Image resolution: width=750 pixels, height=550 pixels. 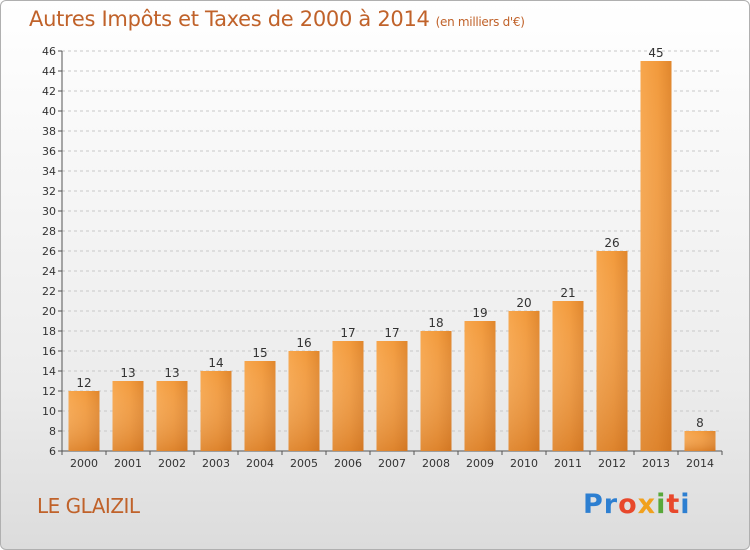 I want to click on y-tick-label: 12, so click(x=49, y=391).